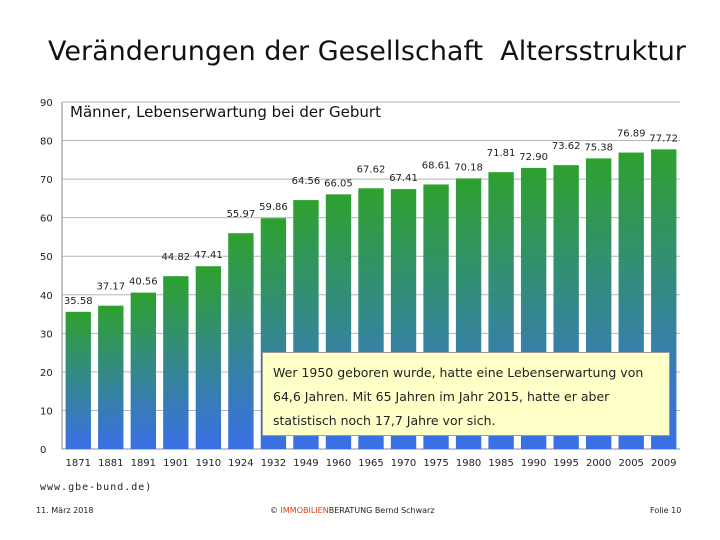 Image resolution: width=720 pixels, height=540 pixels. I want to click on data-label: 71.81, so click(501, 153).